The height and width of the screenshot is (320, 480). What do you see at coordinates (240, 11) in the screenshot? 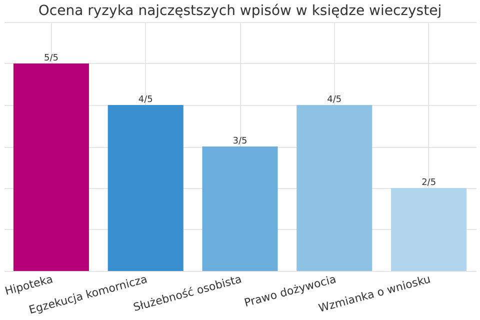
I see `chart-title: Ocena ryzyka najczęstszych wpisów w księdze wieczystej` at bounding box center [240, 11].